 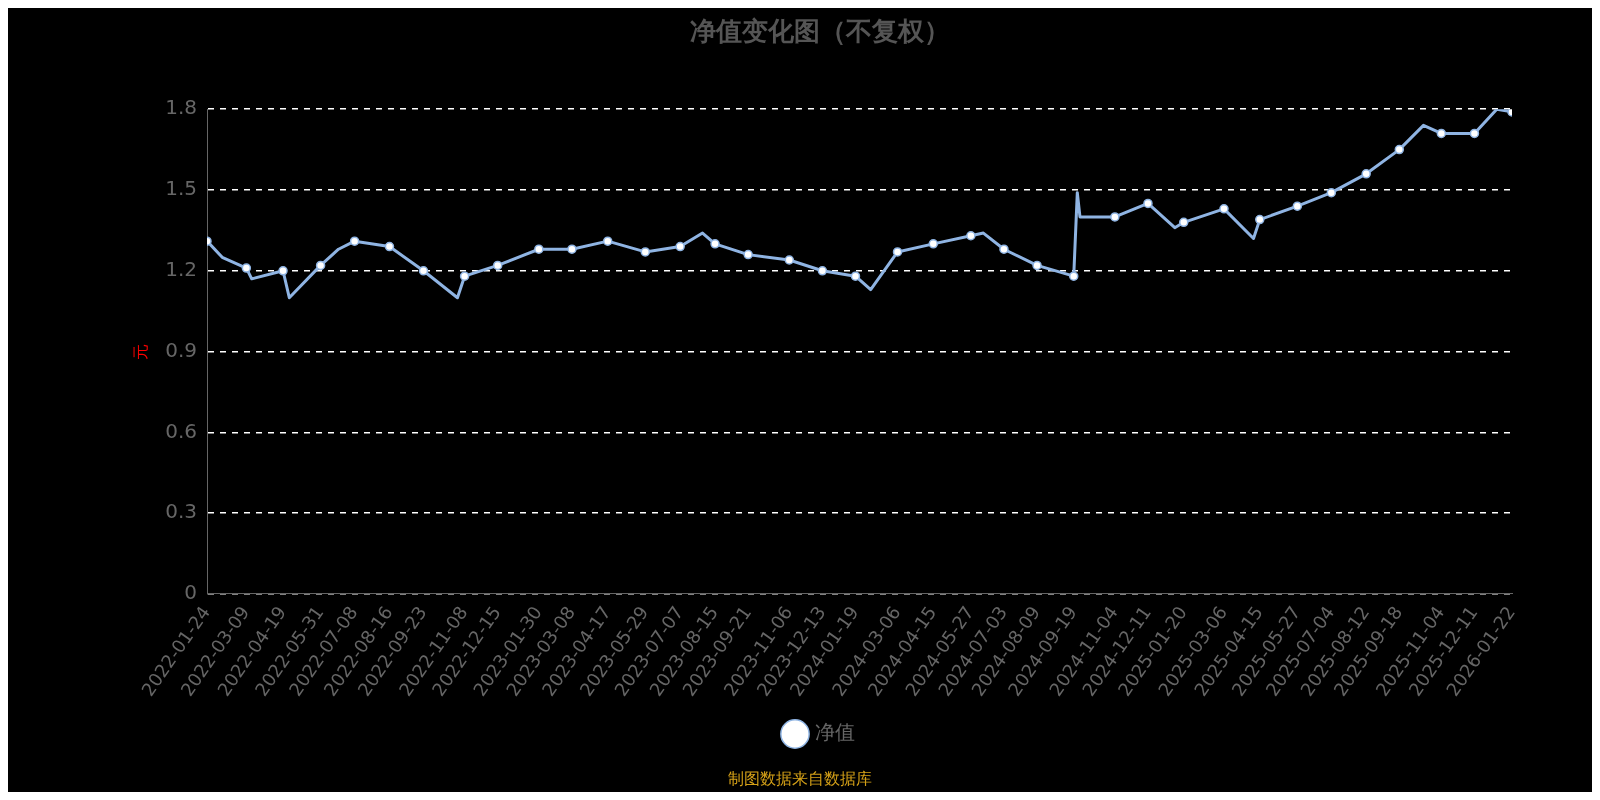 I want to click on chart-title: 净值变化图（不复权）, so click(x=820, y=31).